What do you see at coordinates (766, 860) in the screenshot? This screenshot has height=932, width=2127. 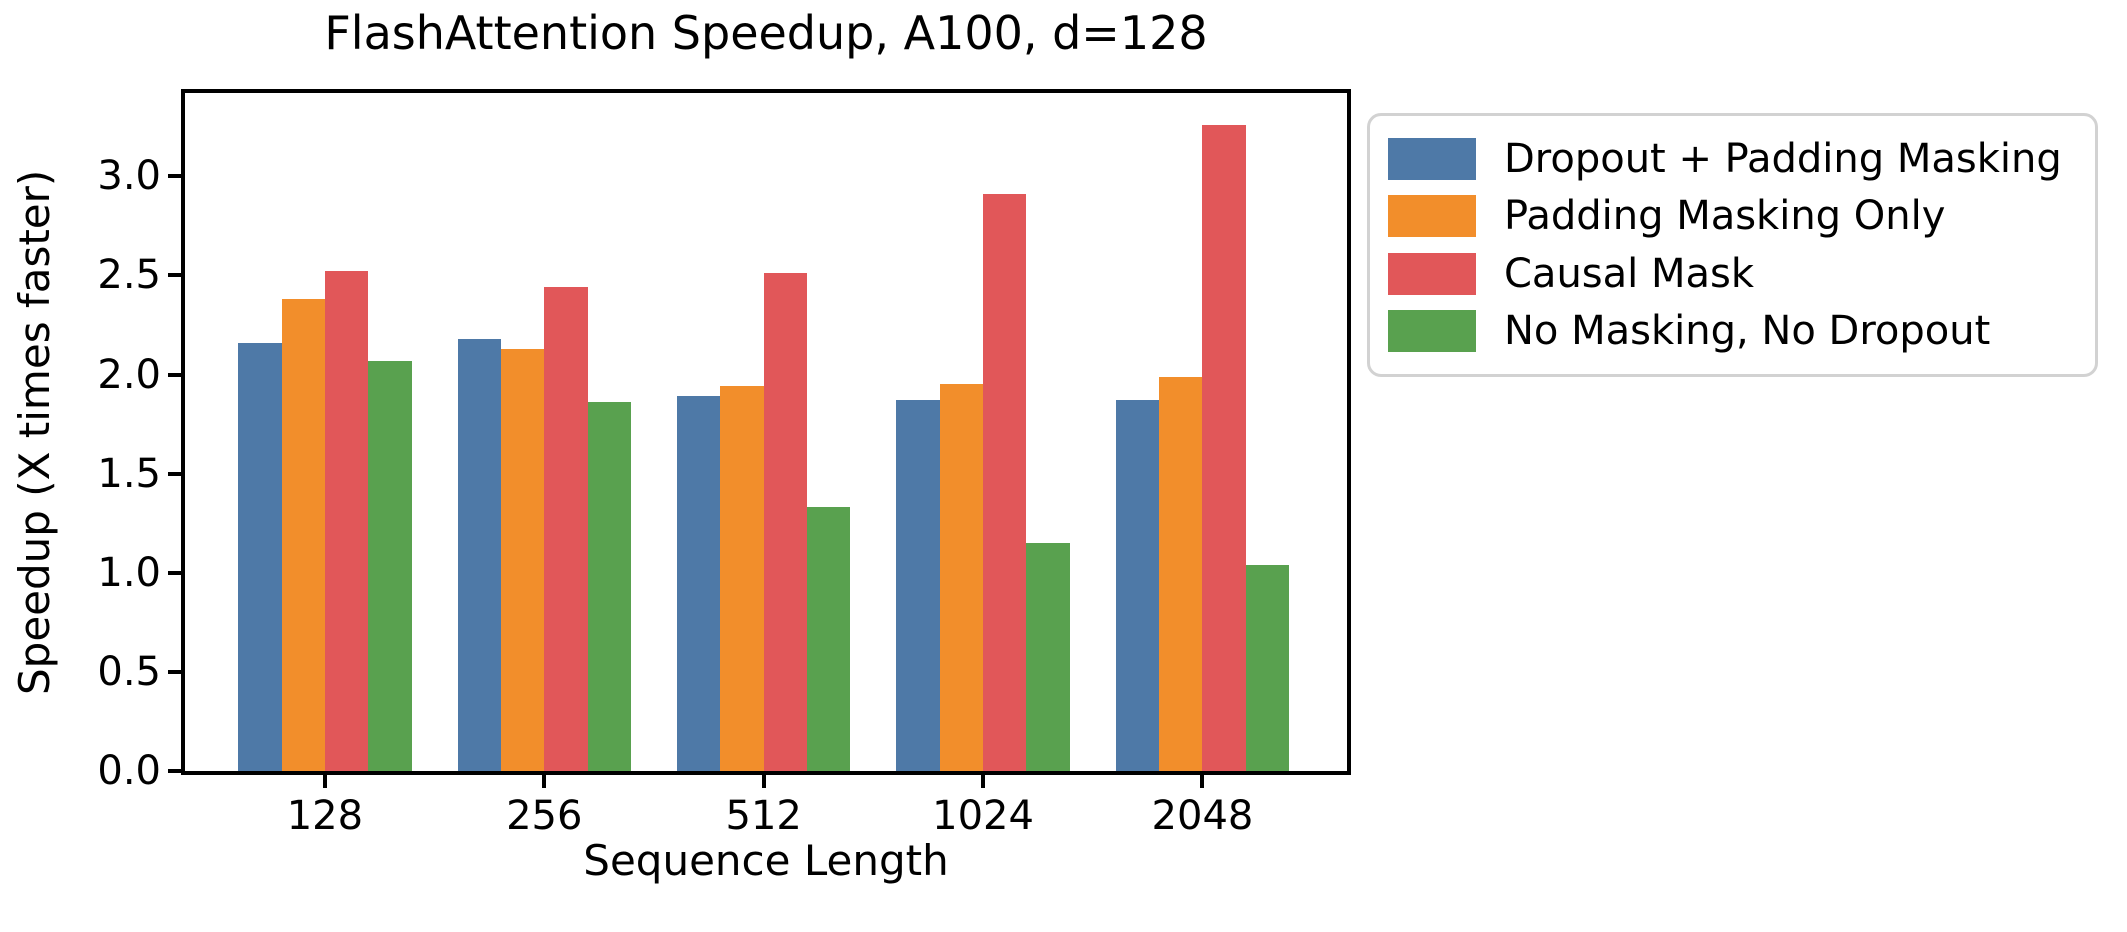 I see `x-axis-label: Sequence Length` at bounding box center [766, 860].